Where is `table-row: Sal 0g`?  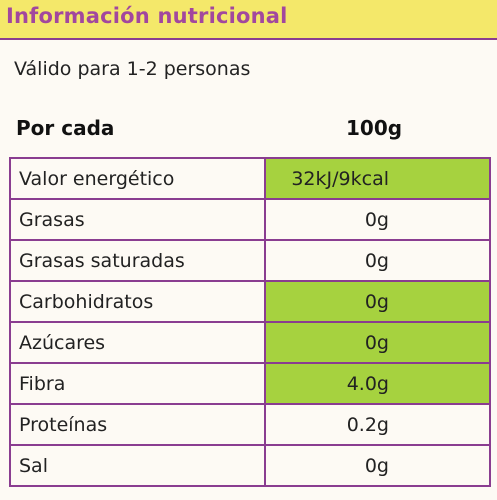
table-row: Sal 0g is located at coordinates (250, 465).